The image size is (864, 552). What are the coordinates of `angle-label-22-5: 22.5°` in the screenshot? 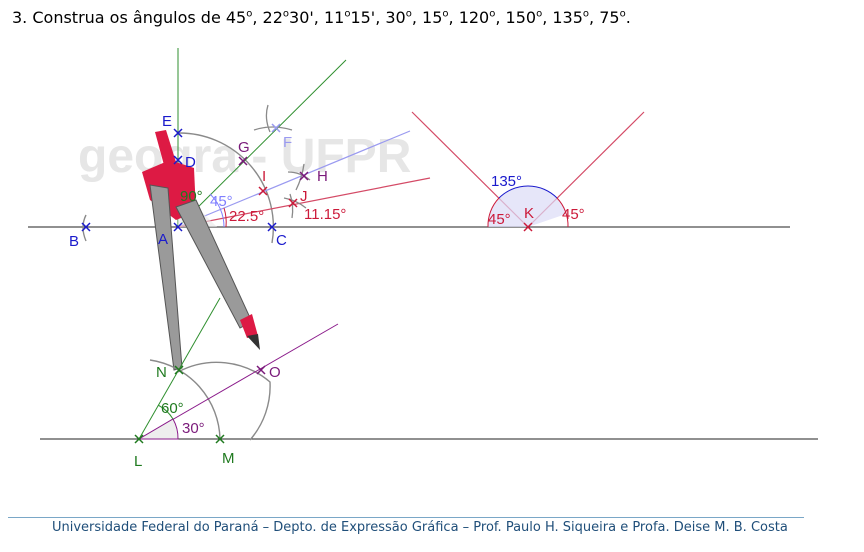 It's located at (246, 216).